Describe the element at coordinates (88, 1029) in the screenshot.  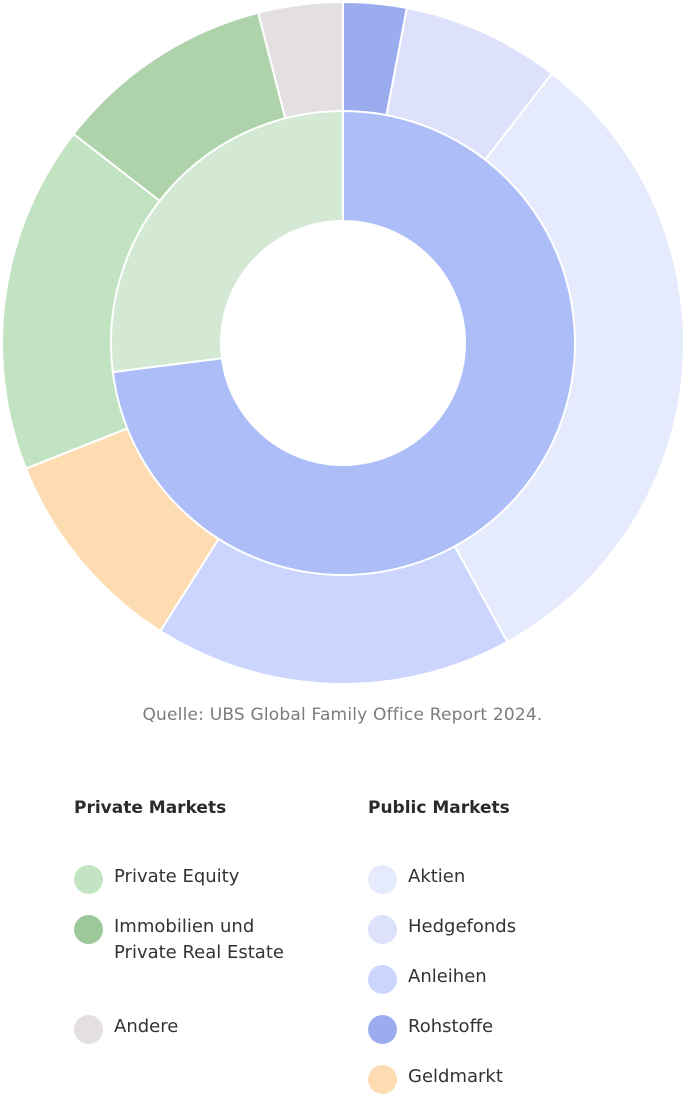
I see `swatch-andere` at that location.